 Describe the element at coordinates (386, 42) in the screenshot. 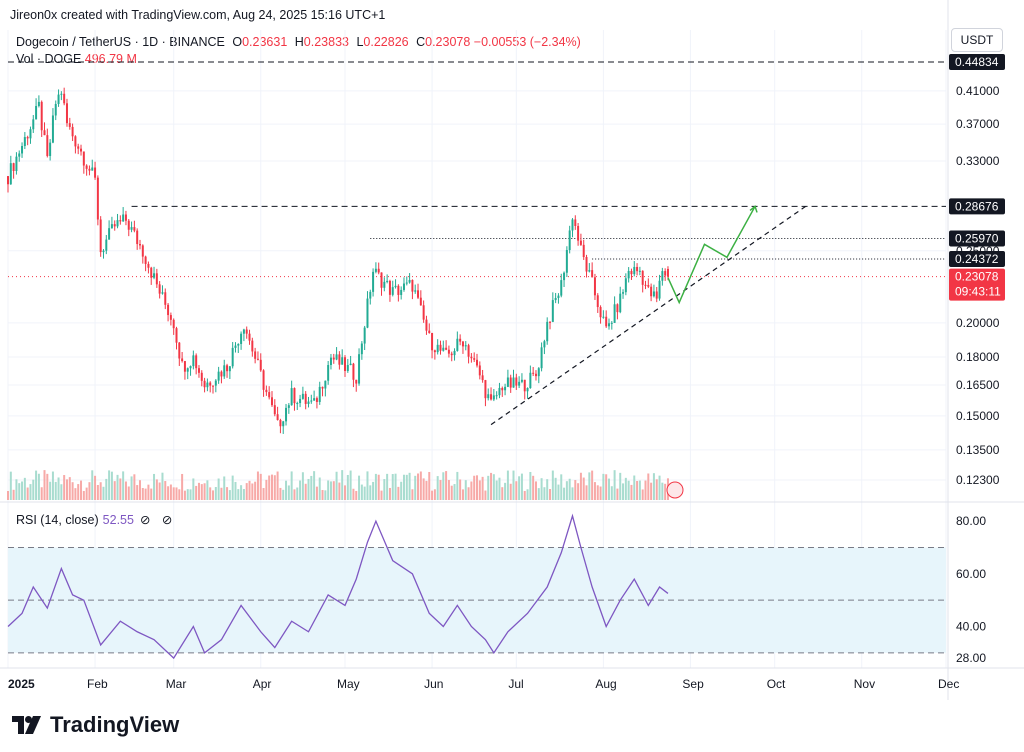

I see `low-value: 0.22826` at that location.